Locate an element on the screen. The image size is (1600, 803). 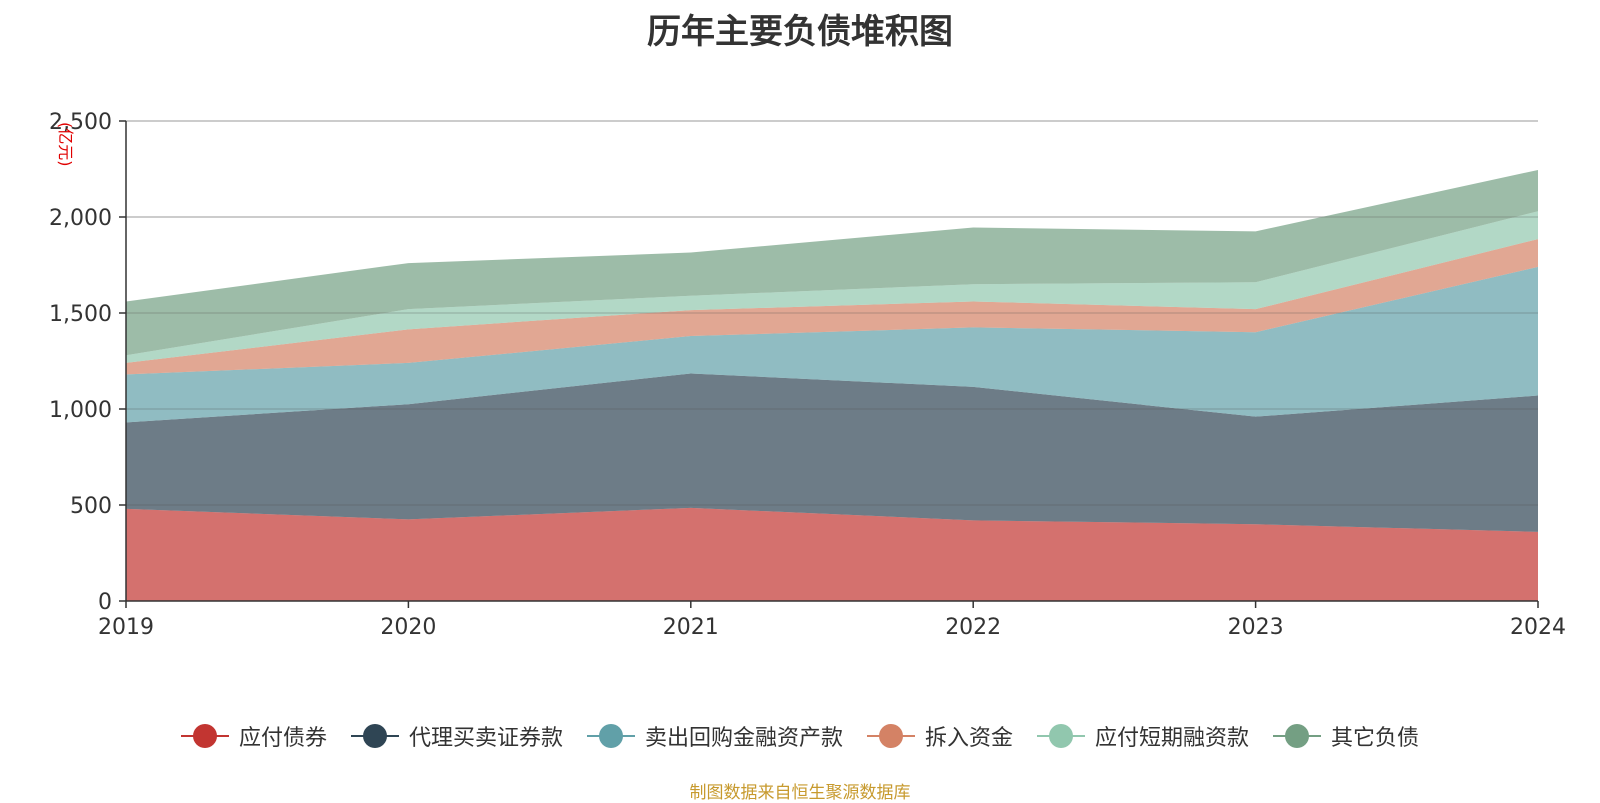
legend-item-series-3: 拆入资金 is located at coordinates (940, 736).